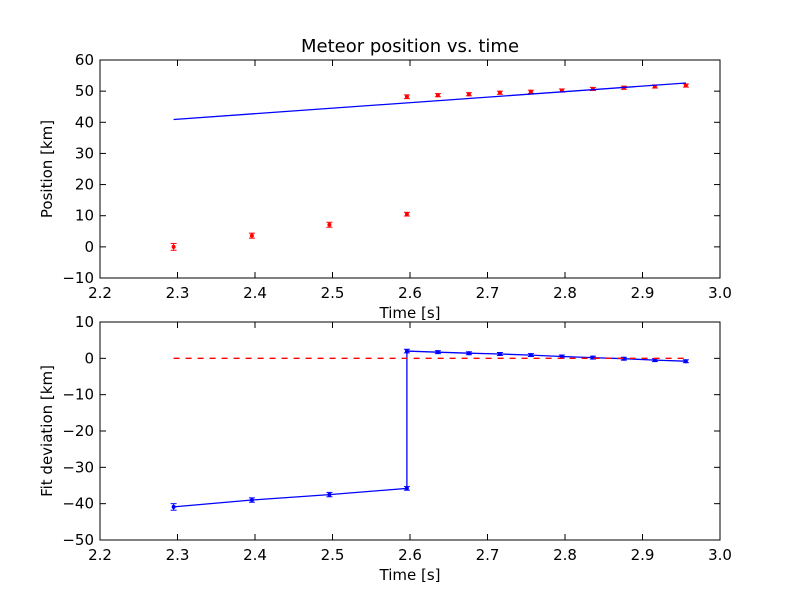 The image size is (800, 600). What do you see at coordinates (78, 467) in the screenshot?
I see `y-tick-label: −30` at bounding box center [78, 467].